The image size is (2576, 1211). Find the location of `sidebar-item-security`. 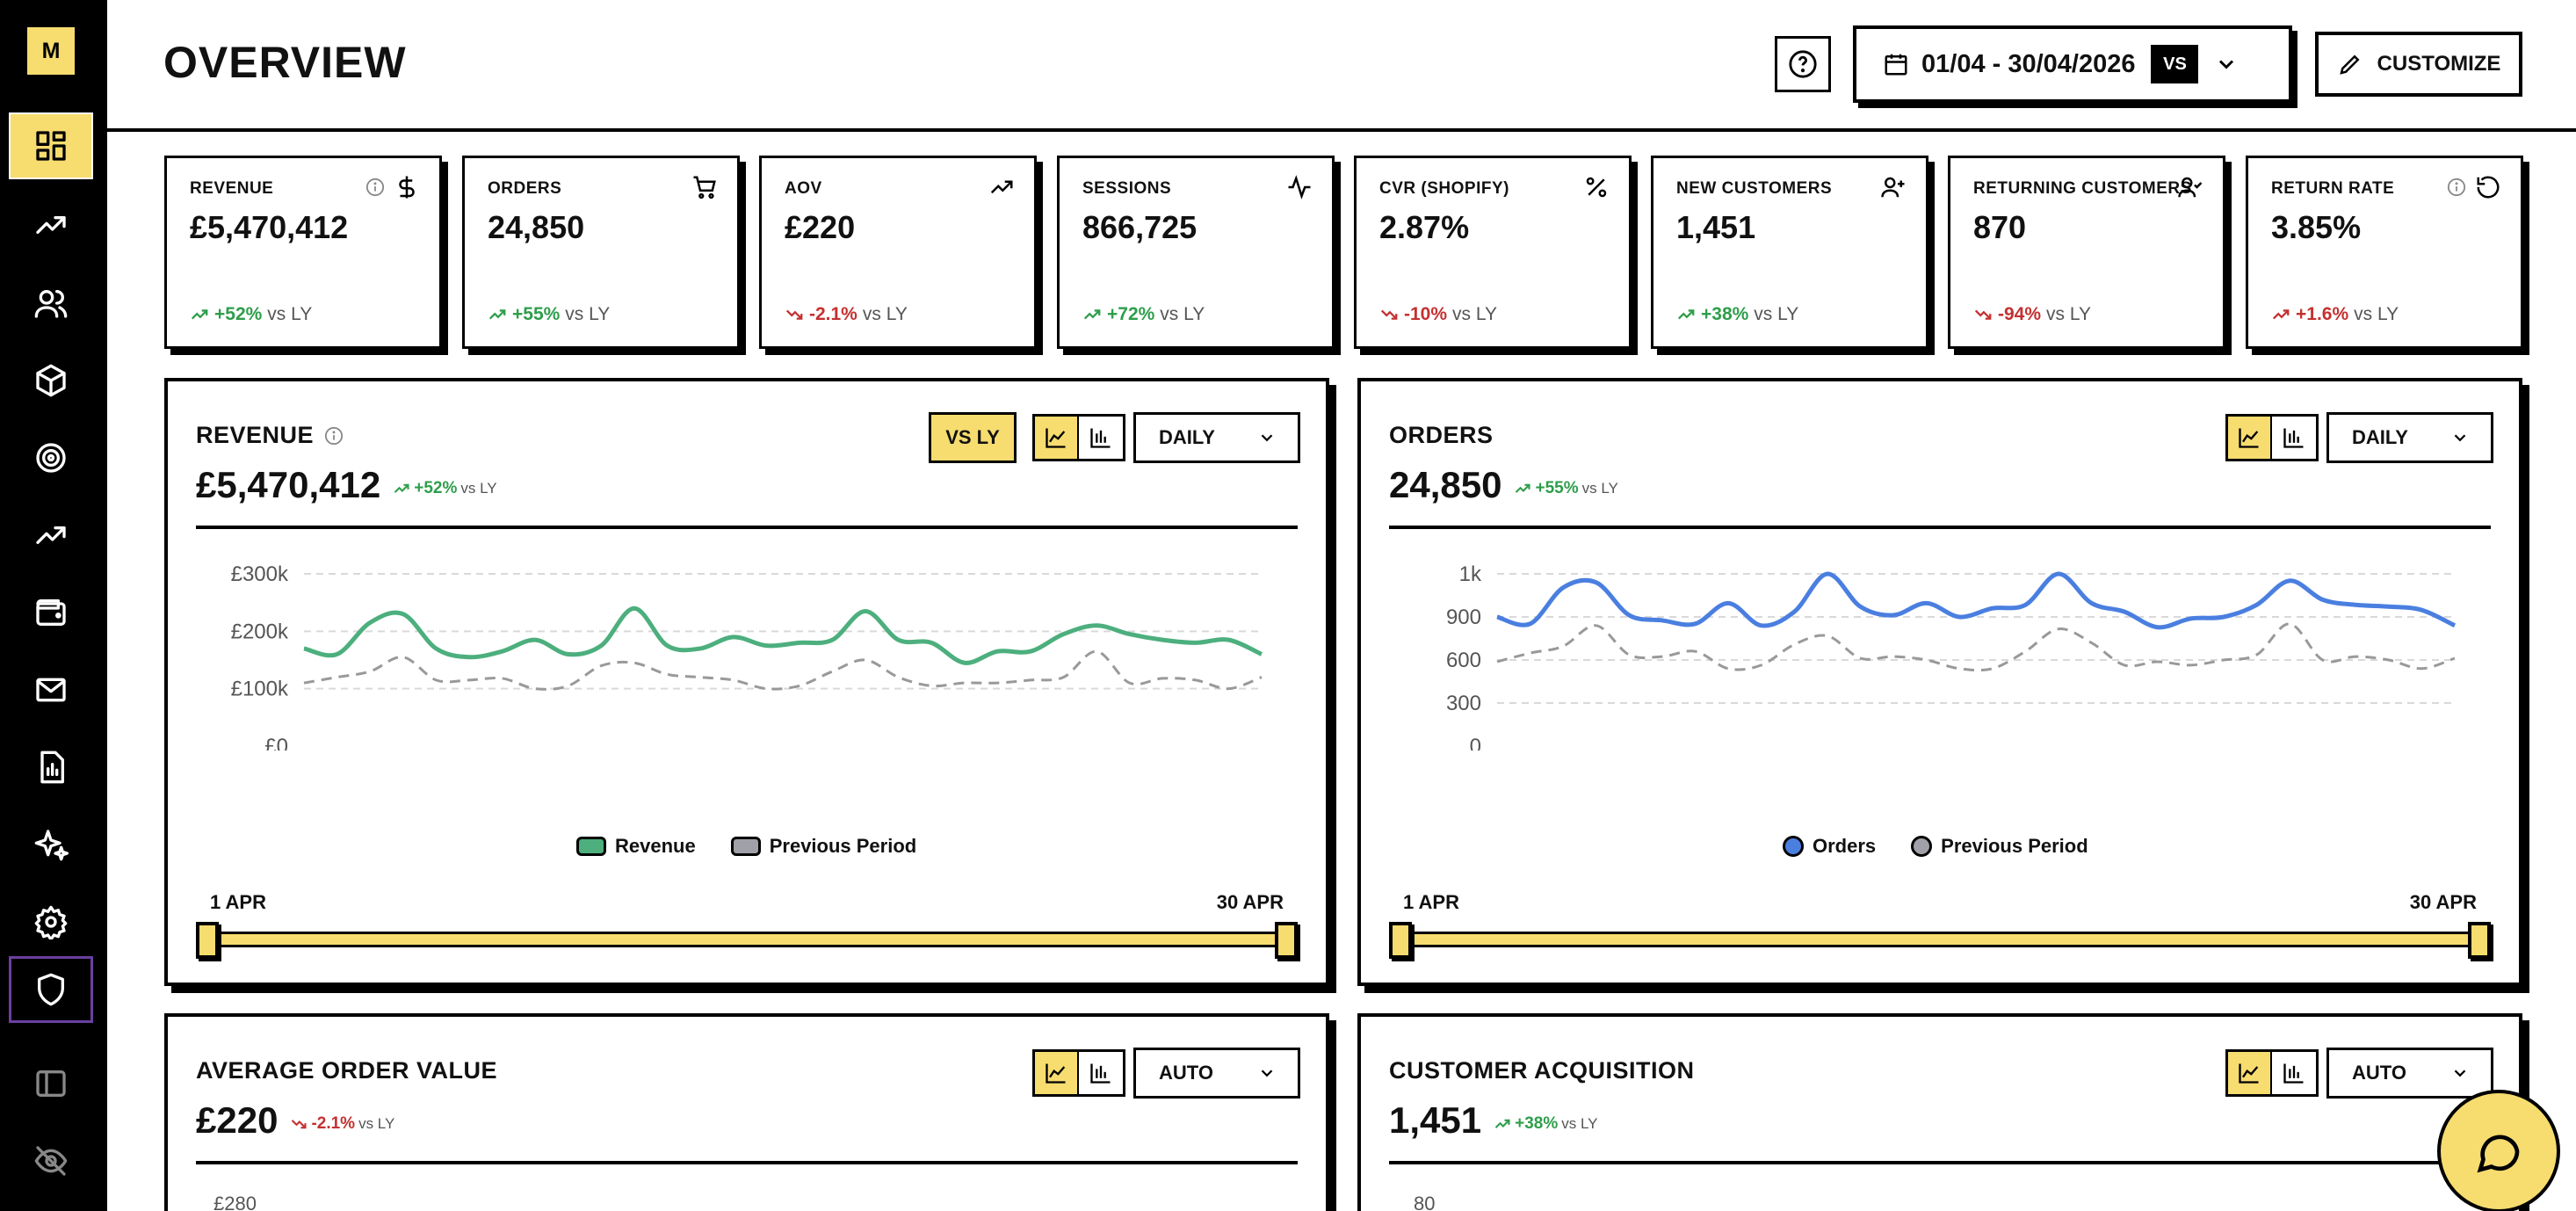

sidebar-item-security is located at coordinates (51, 990).